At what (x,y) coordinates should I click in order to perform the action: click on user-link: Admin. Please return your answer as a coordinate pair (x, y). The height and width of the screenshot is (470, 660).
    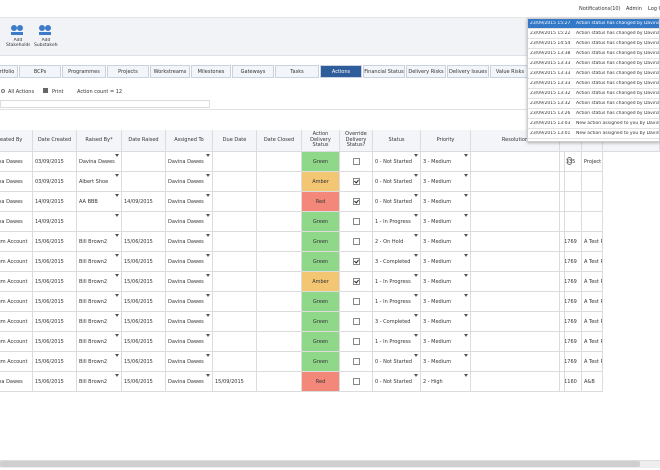
    Looking at the image, I should click on (634, 9).